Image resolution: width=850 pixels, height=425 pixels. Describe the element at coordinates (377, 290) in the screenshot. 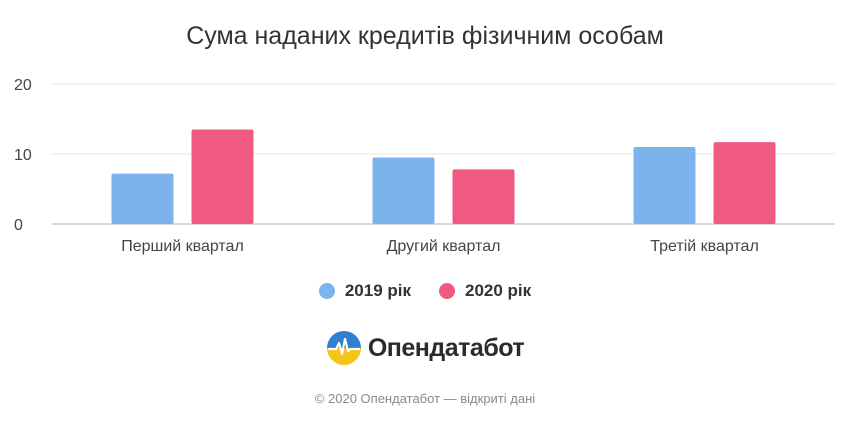

I see `legend-label-2019: 2019 рік` at that location.